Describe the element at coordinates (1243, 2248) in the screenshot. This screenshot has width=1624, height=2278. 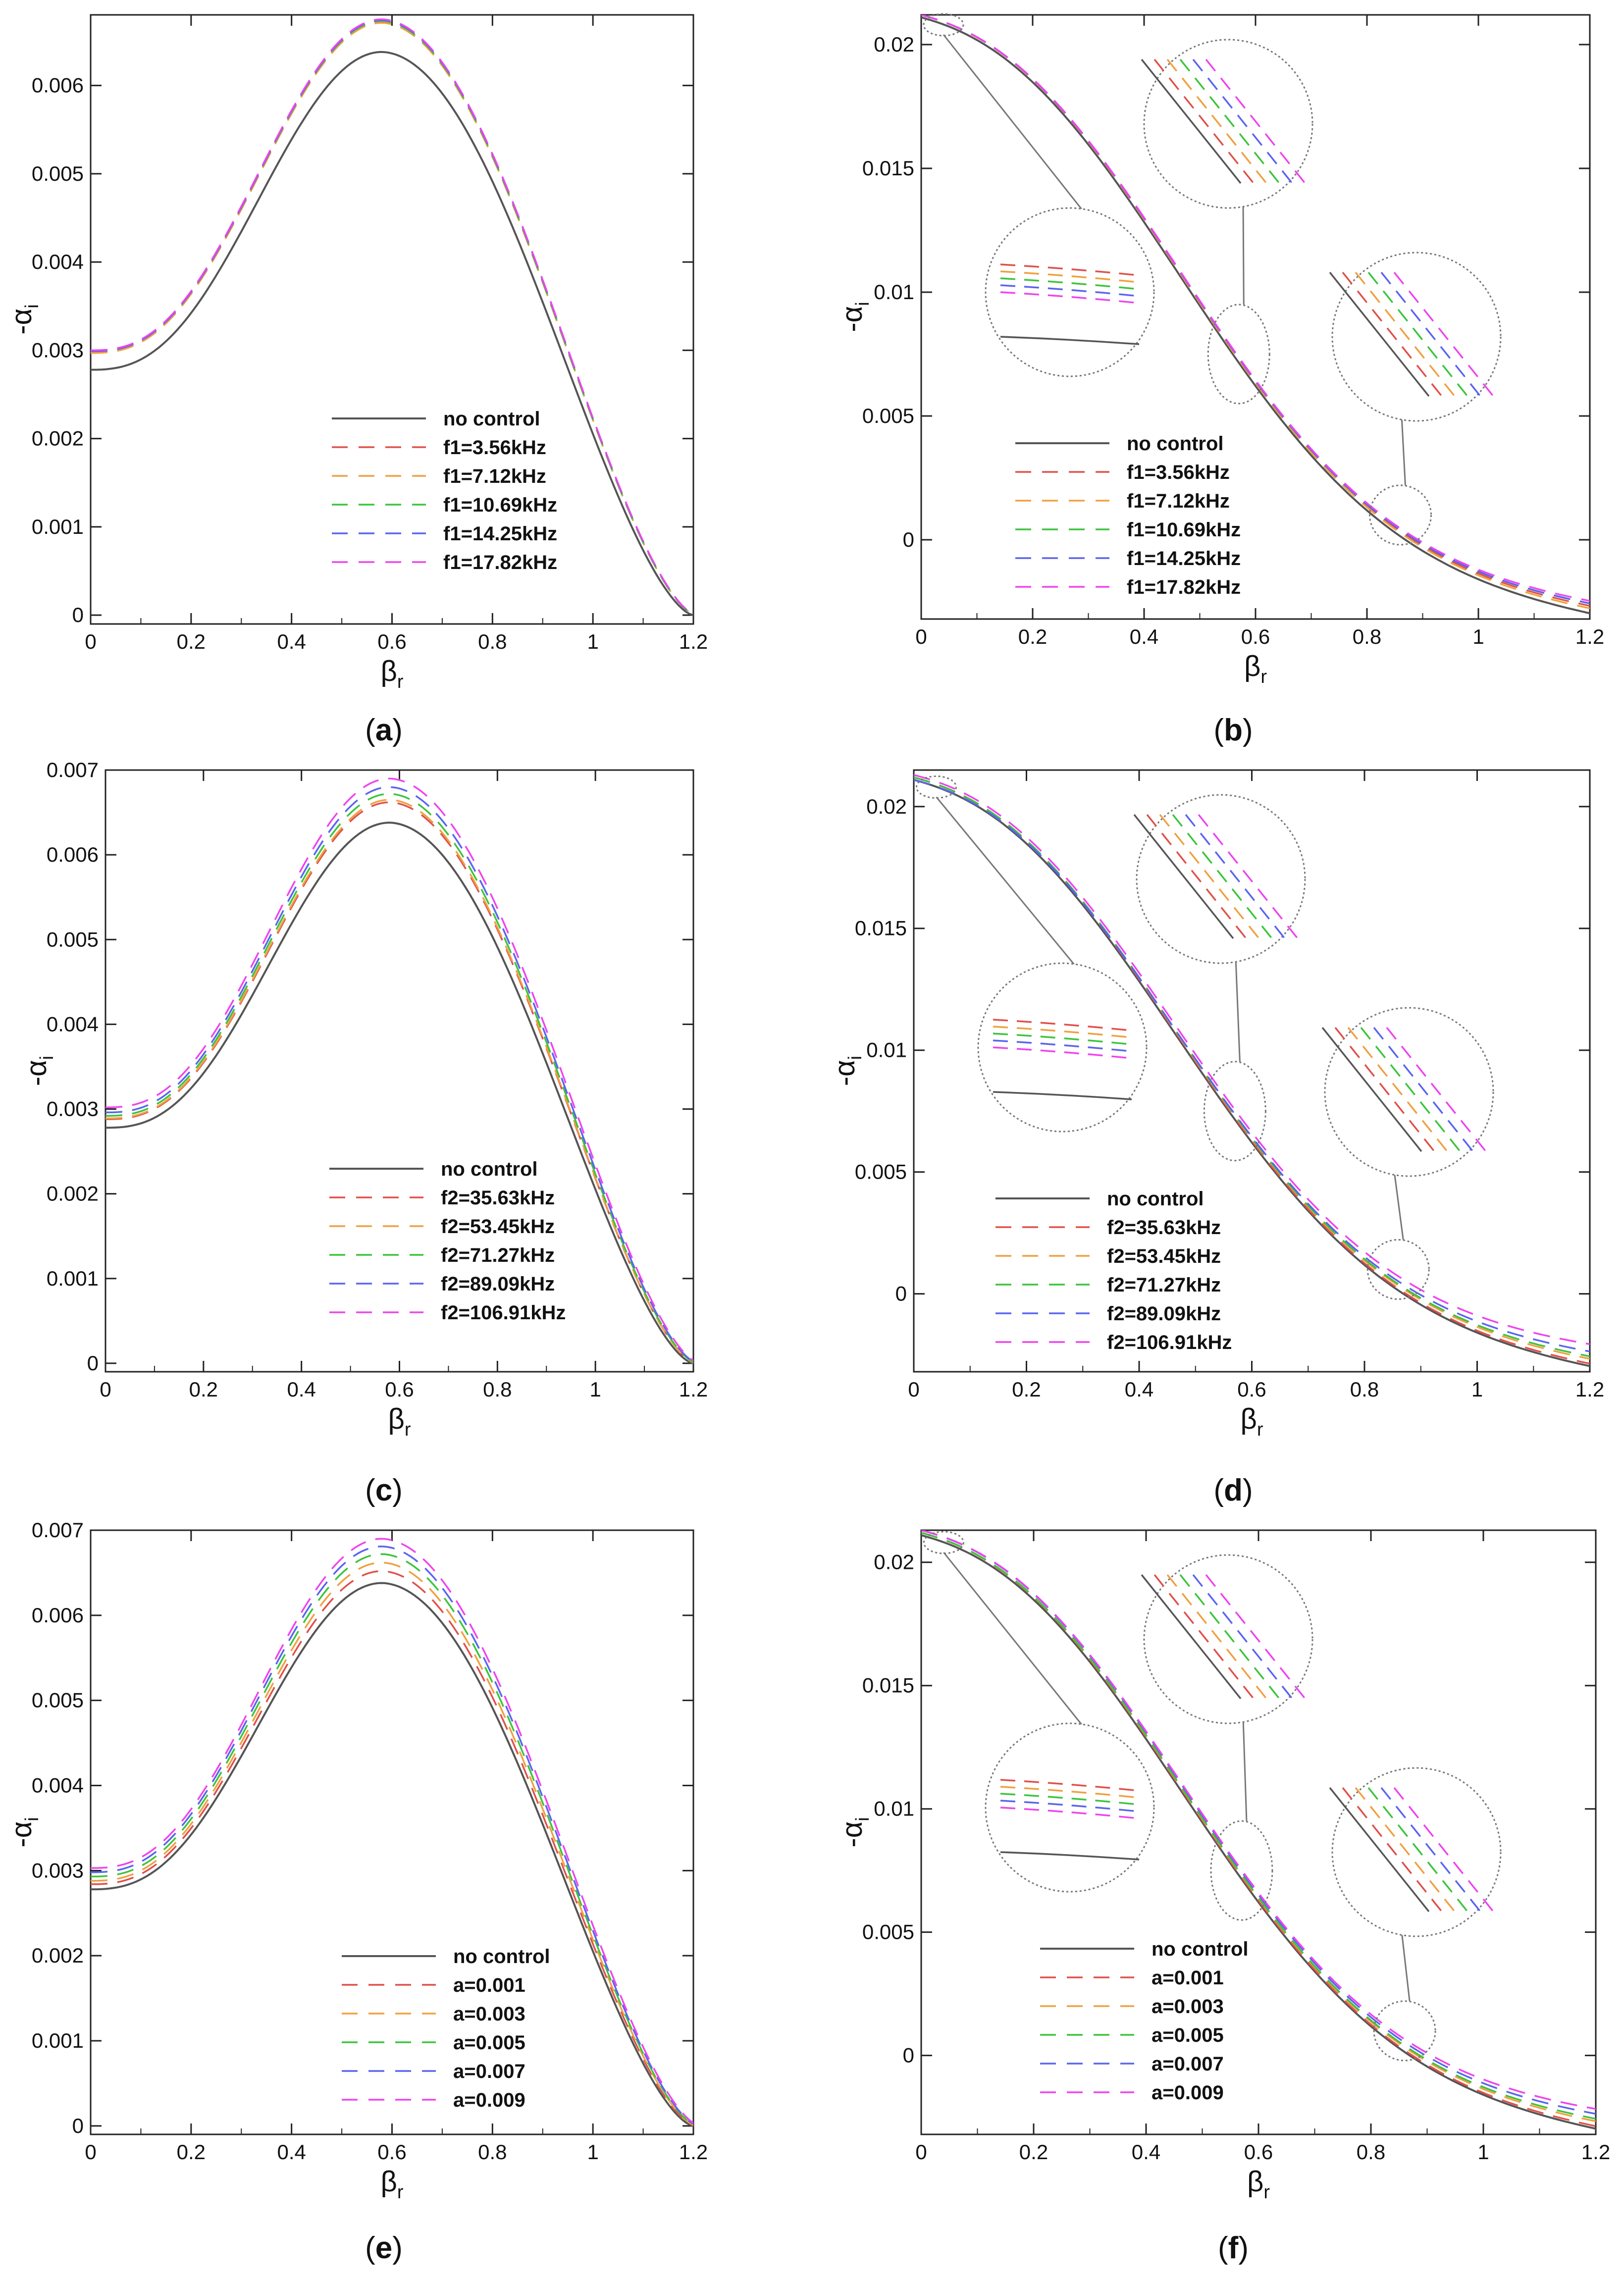
I see `panel-label-close: )` at that location.